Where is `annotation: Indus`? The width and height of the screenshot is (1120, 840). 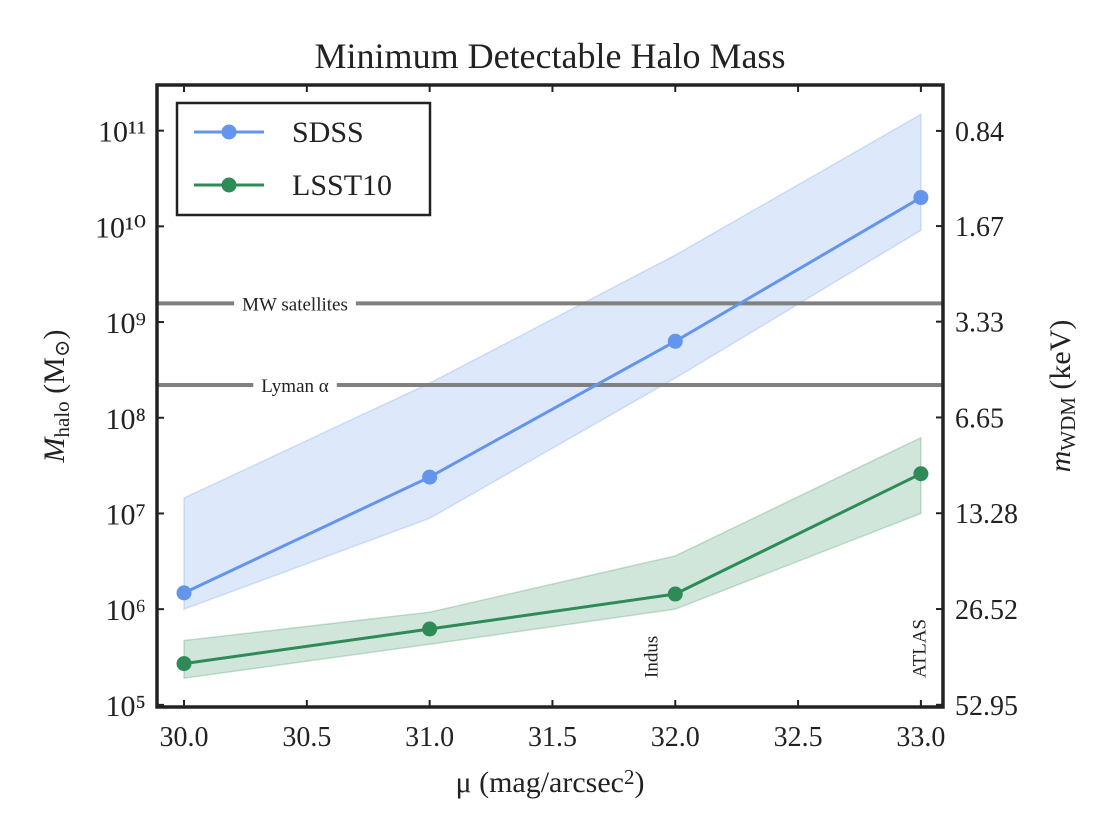
annotation: Indus is located at coordinates (652, 657).